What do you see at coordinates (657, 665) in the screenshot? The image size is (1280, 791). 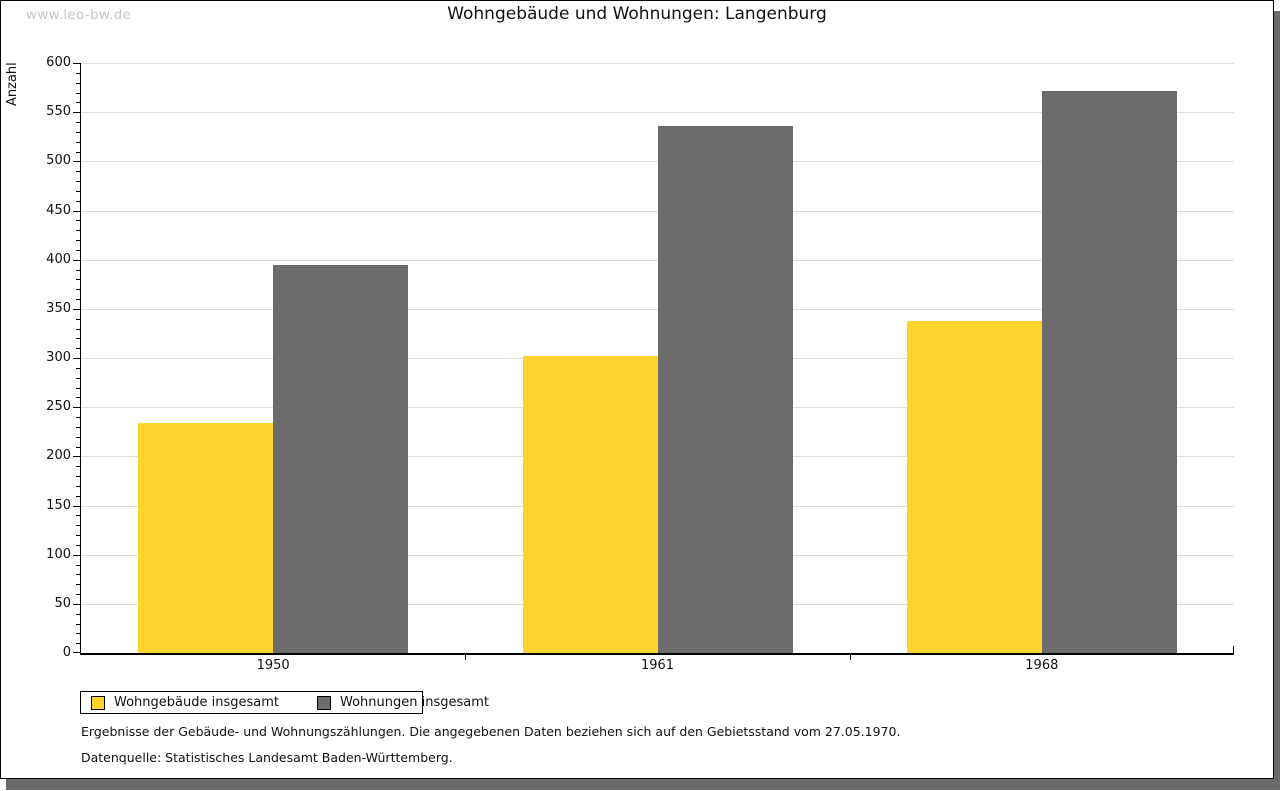 I see `x-tick-label-1961: 1961` at bounding box center [657, 665].